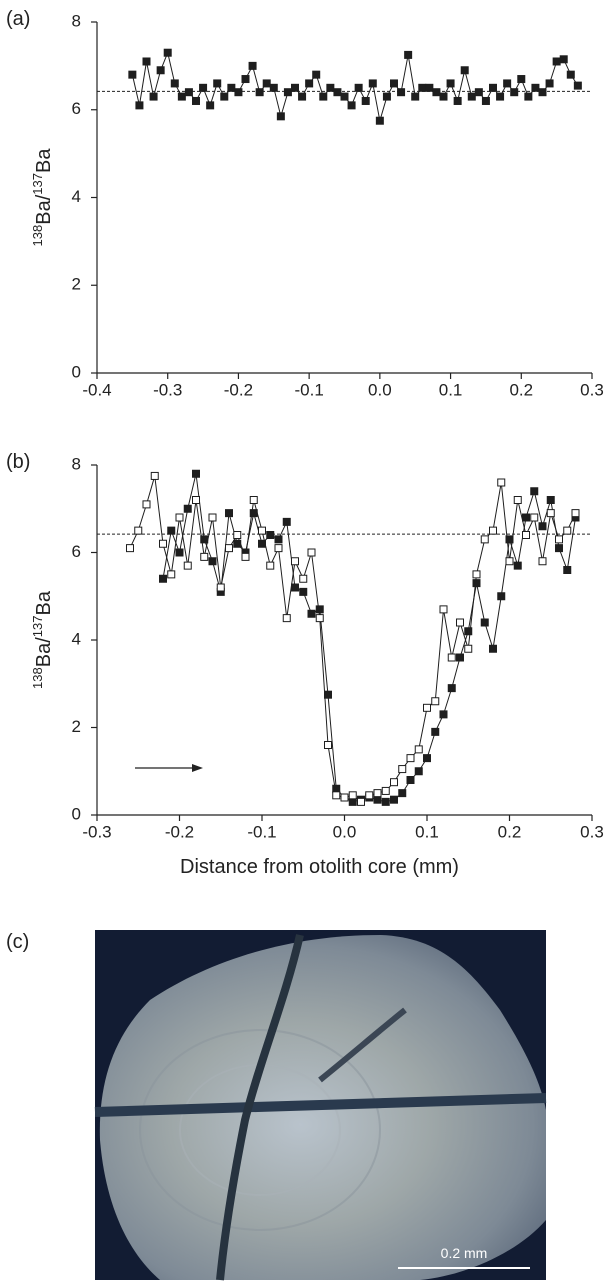  What do you see at coordinates (169, 768) in the screenshot?
I see `direction-arrow` at bounding box center [169, 768].